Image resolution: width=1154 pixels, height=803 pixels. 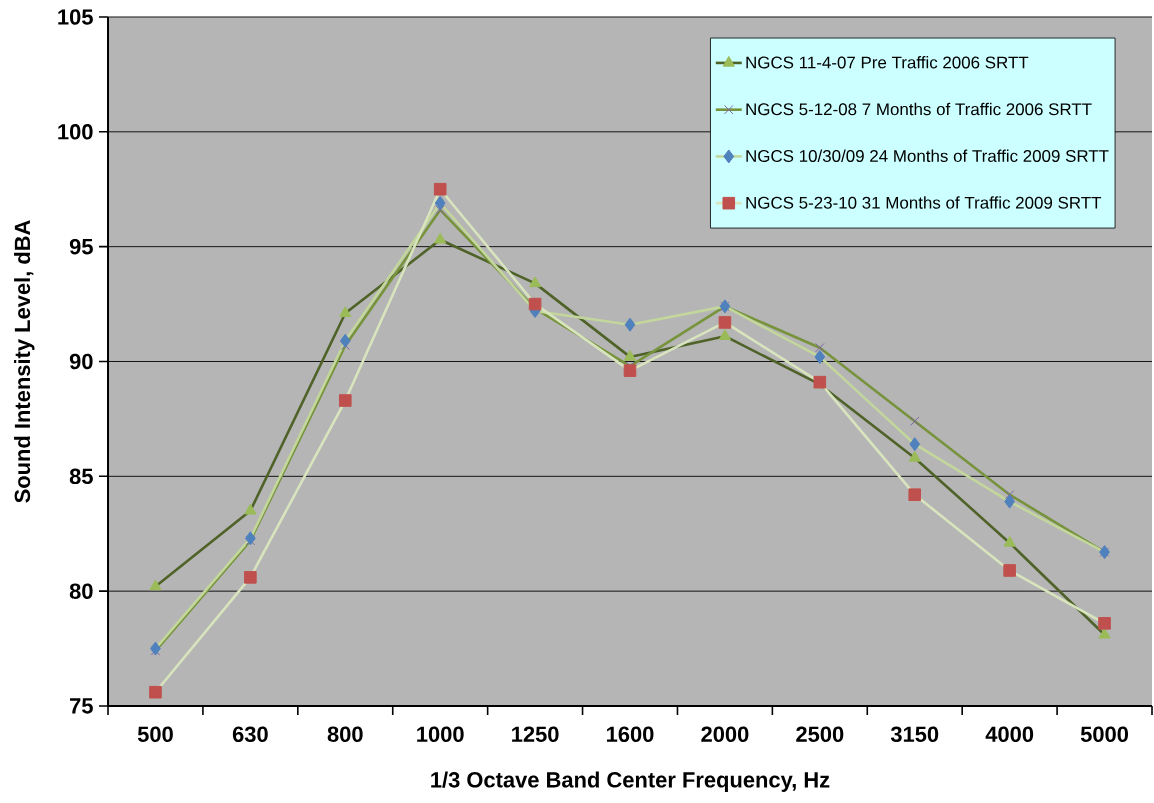 I want to click on y-tick-label: 75, so click(x=81, y=706).